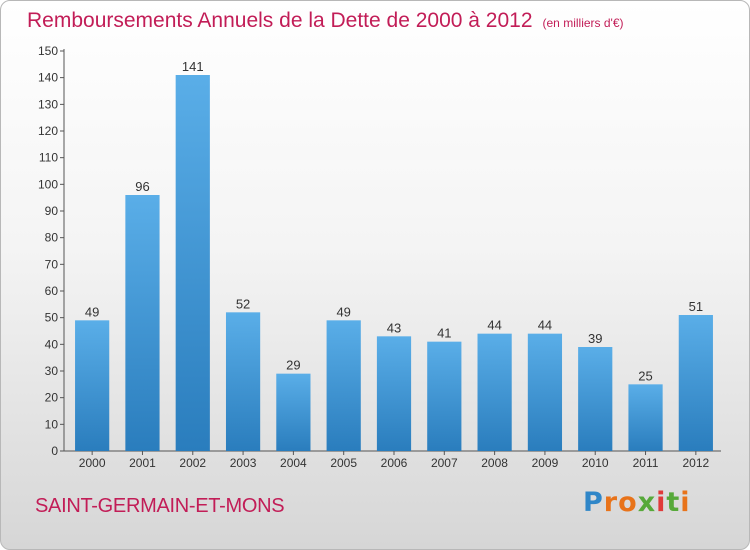 The width and height of the screenshot is (750, 550). Describe the element at coordinates (595, 338) in the screenshot. I see `bar-value-label: 39` at that location.